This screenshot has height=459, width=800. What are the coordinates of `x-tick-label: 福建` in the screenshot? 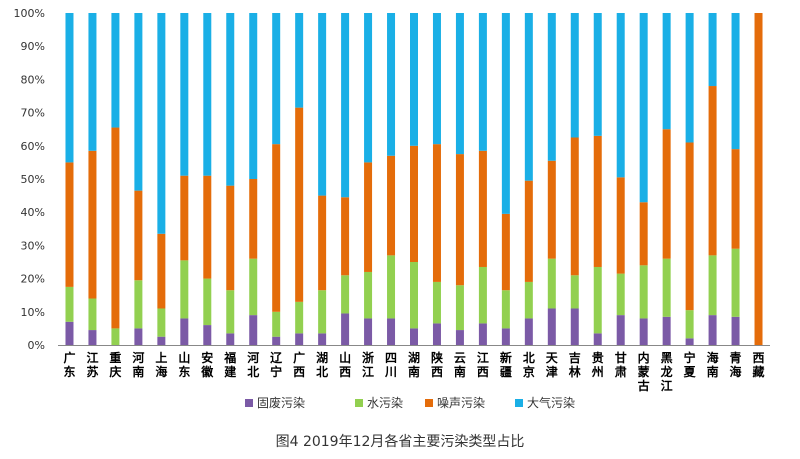 It's located at (230, 364).